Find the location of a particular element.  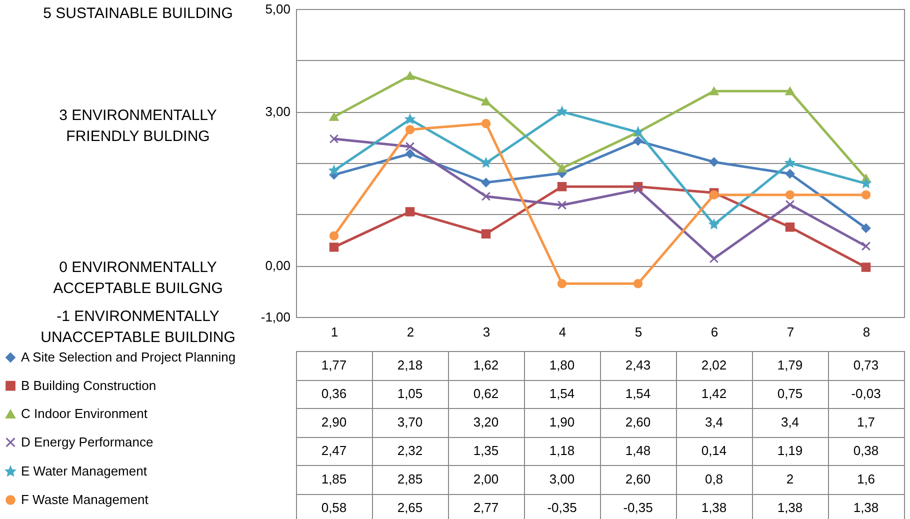

data-label: 1,7 is located at coordinates (866, 422).